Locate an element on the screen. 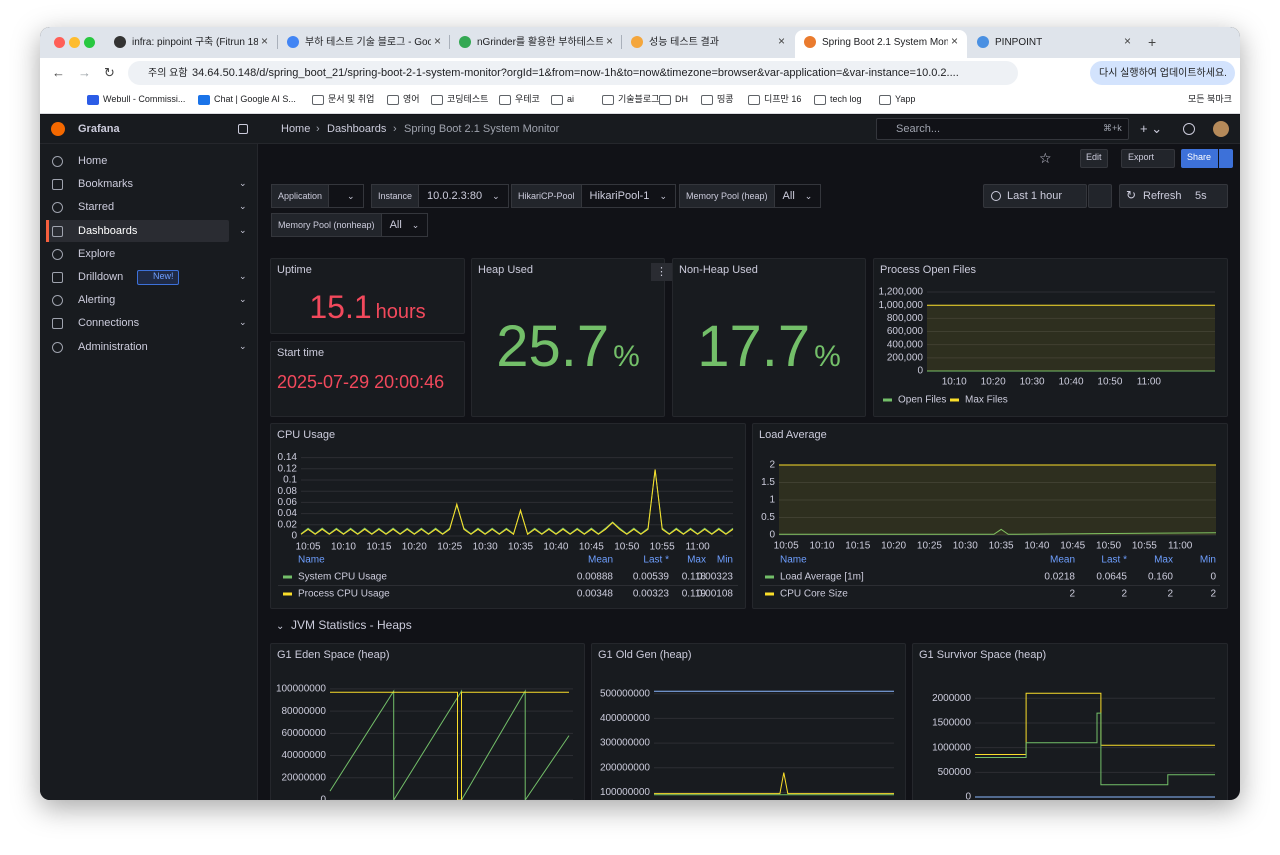 The image size is (1280, 855). new-tab: + is located at coordinates (1152, 41).